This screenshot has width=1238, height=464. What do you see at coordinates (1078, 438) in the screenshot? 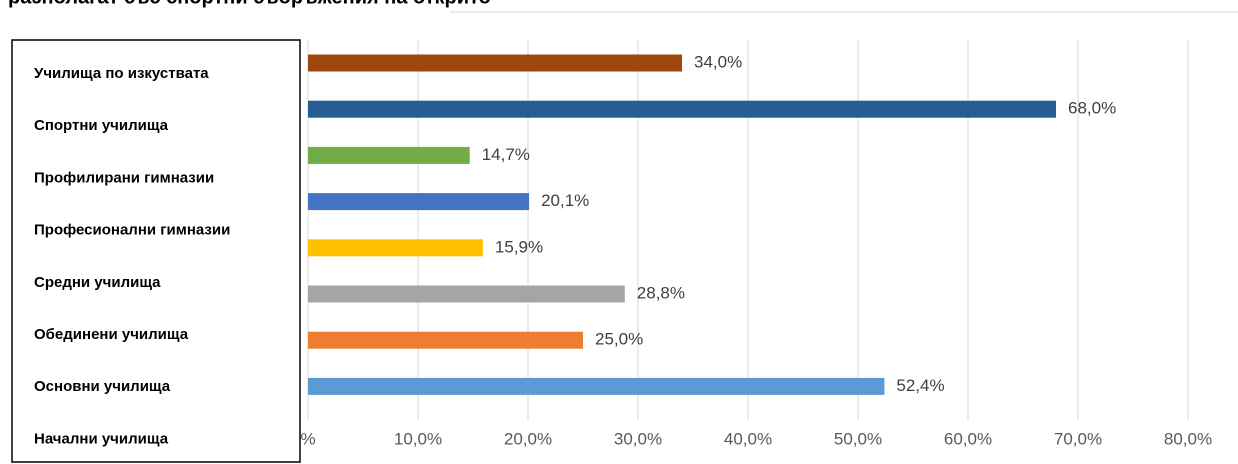
I see `x-tick-label: 70,0%` at bounding box center [1078, 438].